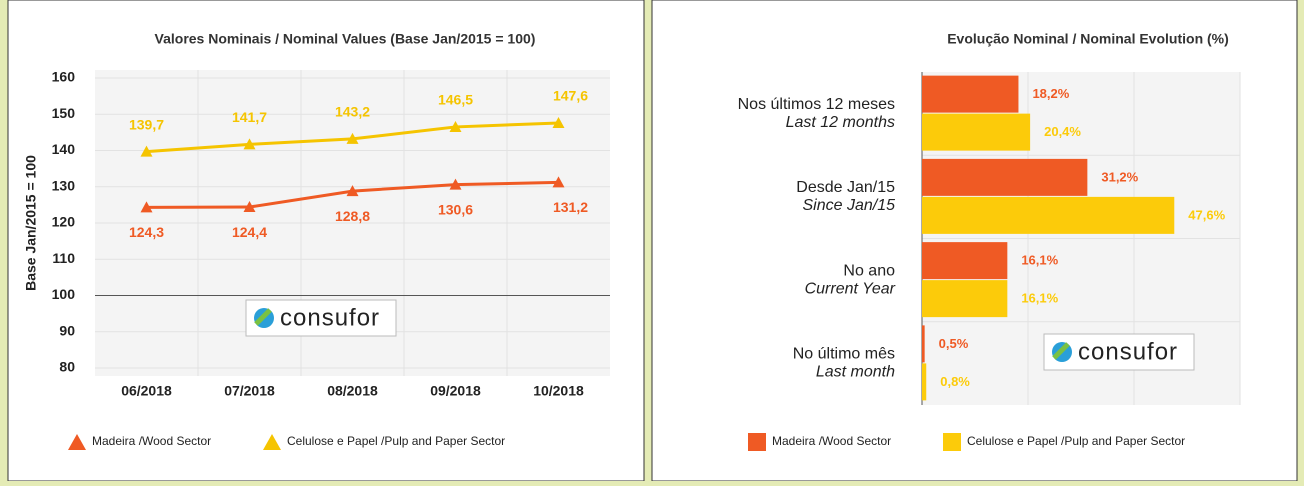  I want to click on x-tick-label: 09/2018, so click(455, 391).